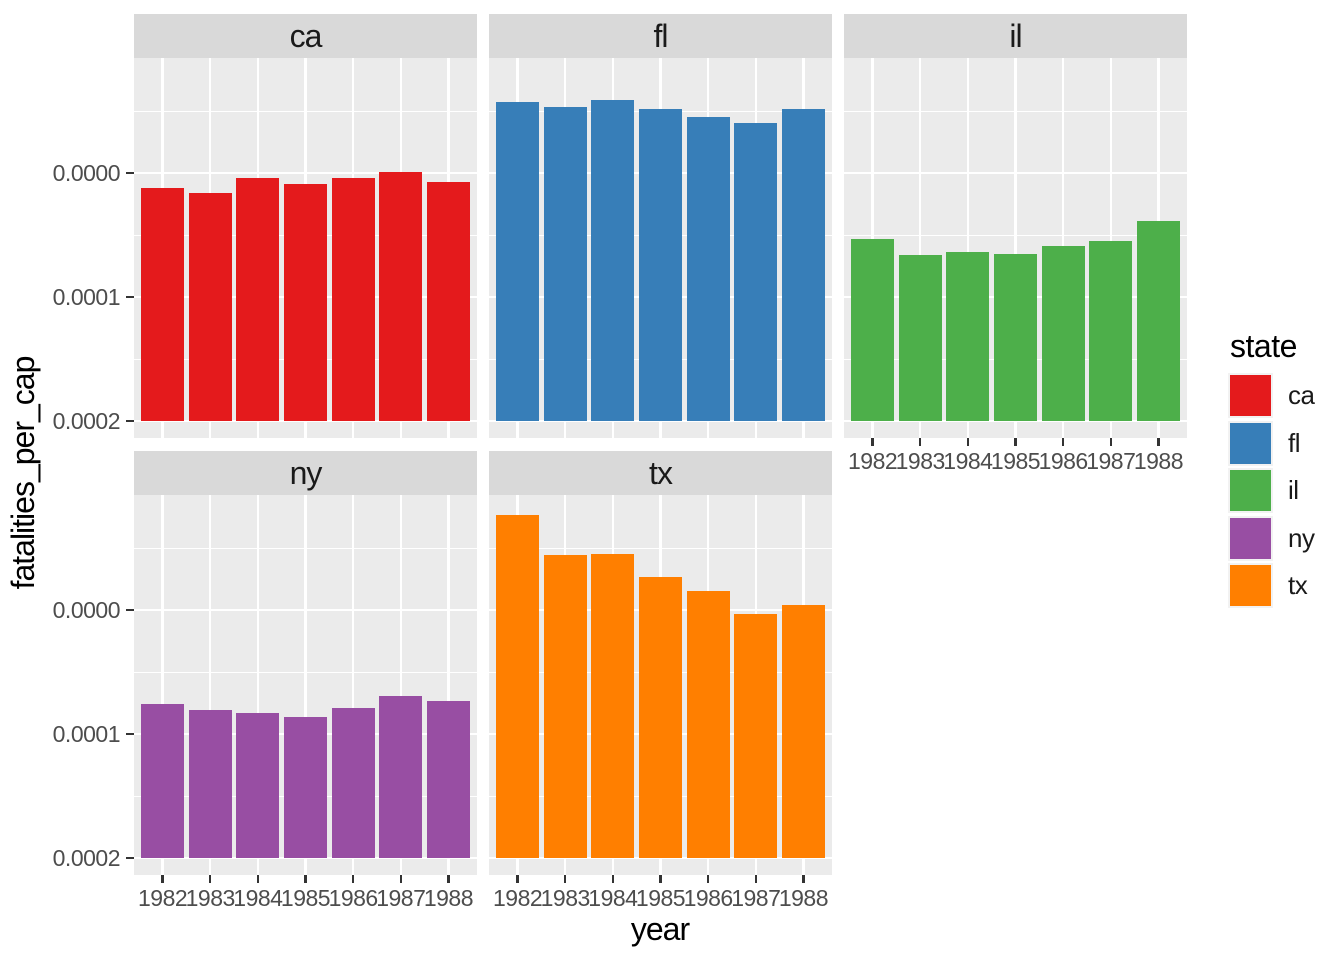 The height and width of the screenshot is (960, 1344). What do you see at coordinates (305, 36) in the screenshot?
I see `facet-strip-ca: ca` at bounding box center [305, 36].